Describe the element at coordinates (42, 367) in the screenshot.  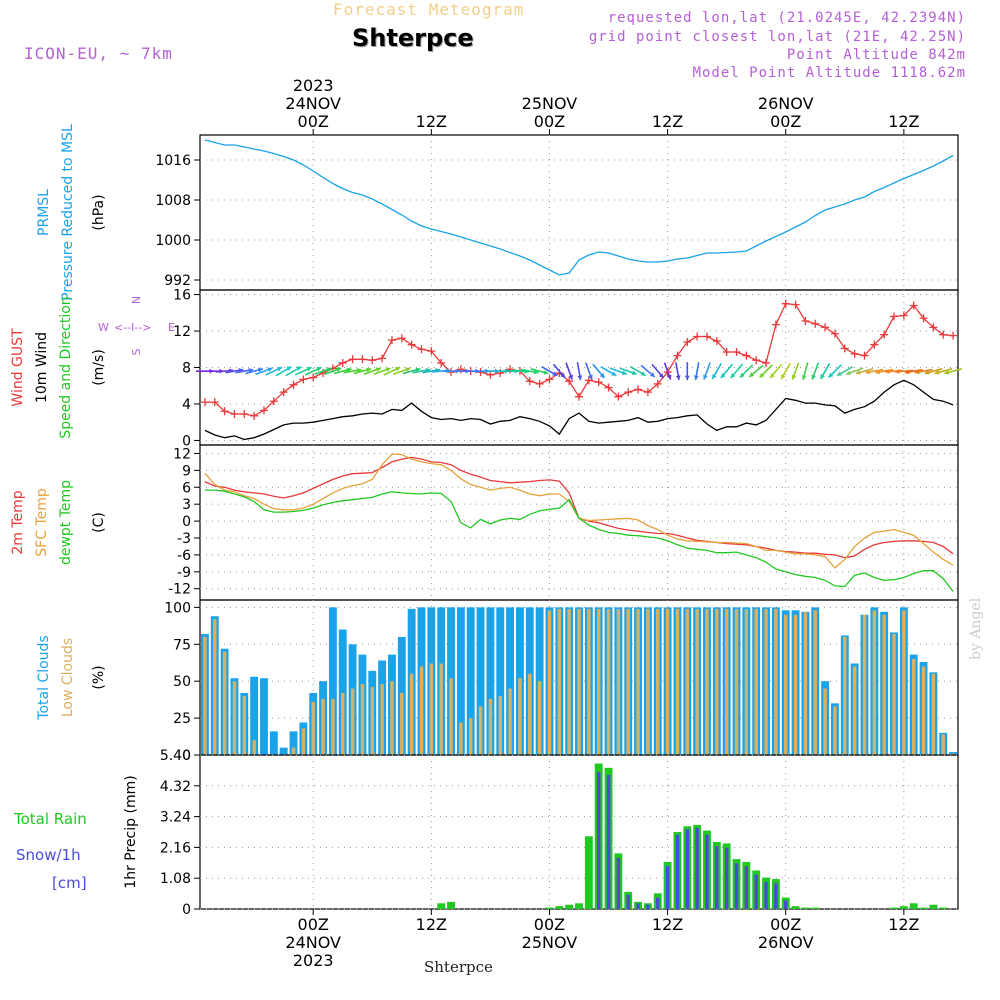
I see `panel-label: 10m Wind` at that location.